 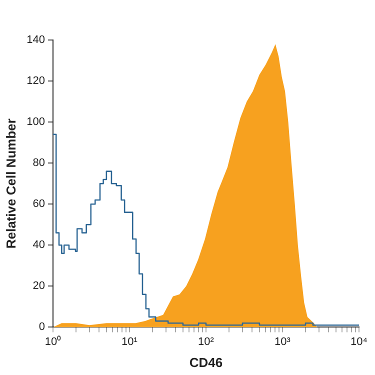 I want to click on y-tick-label: 80, so click(x=38, y=163).